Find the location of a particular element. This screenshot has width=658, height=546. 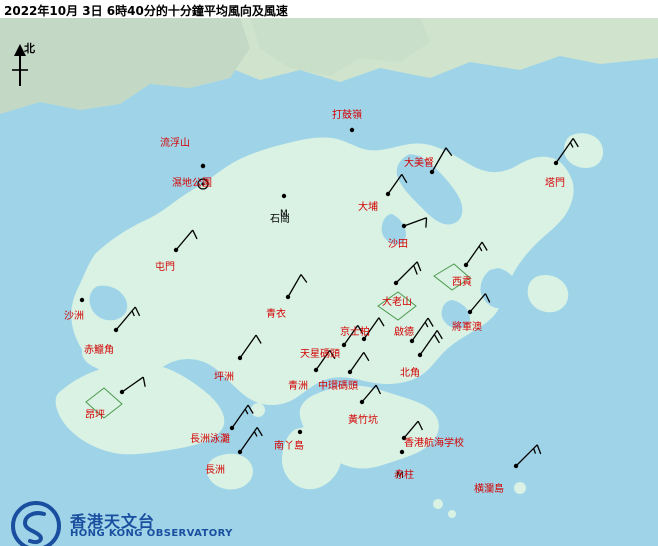

station-label: 濕地公園 is located at coordinates (192, 183).